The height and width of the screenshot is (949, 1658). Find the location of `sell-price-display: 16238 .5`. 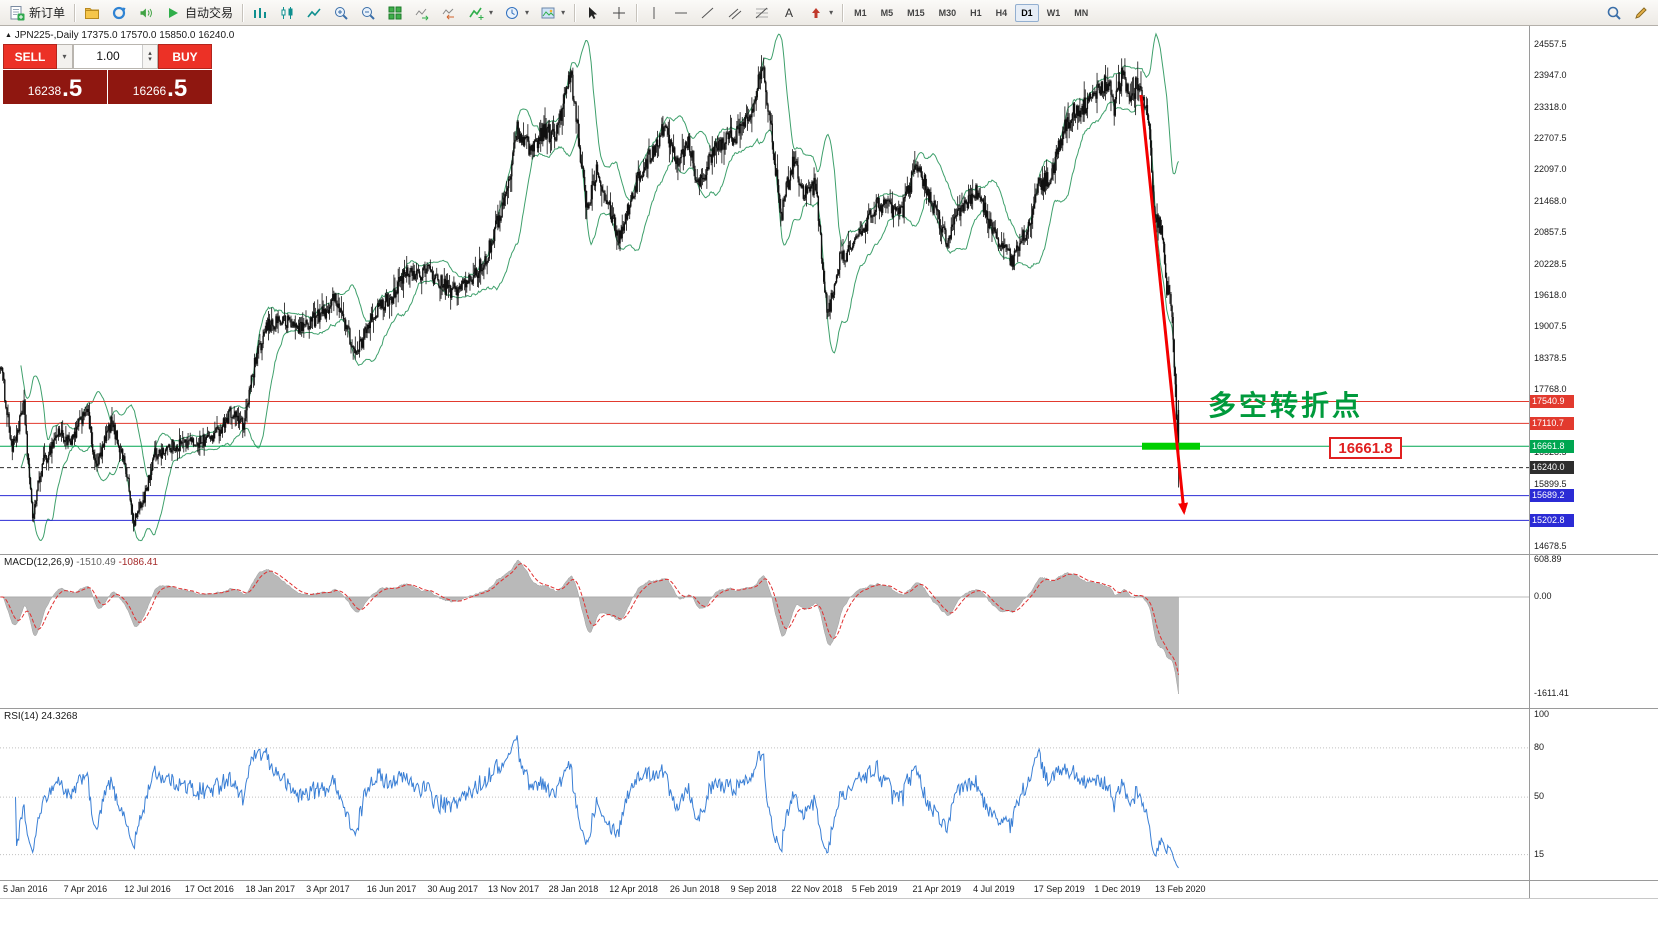

sell-price-display: 16238 .5 is located at coordinates (55, 87).